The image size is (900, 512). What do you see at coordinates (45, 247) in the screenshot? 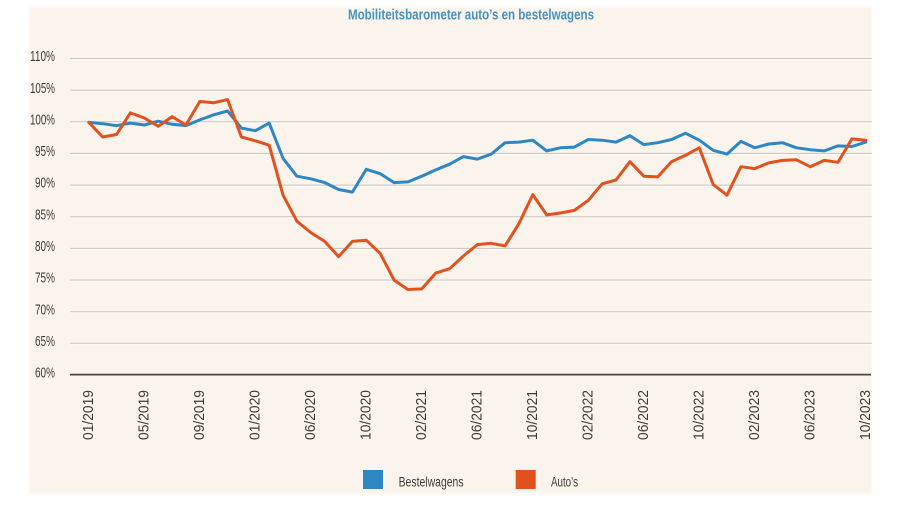
I see `svg-text: 80%` at bounding box center [45, 247].